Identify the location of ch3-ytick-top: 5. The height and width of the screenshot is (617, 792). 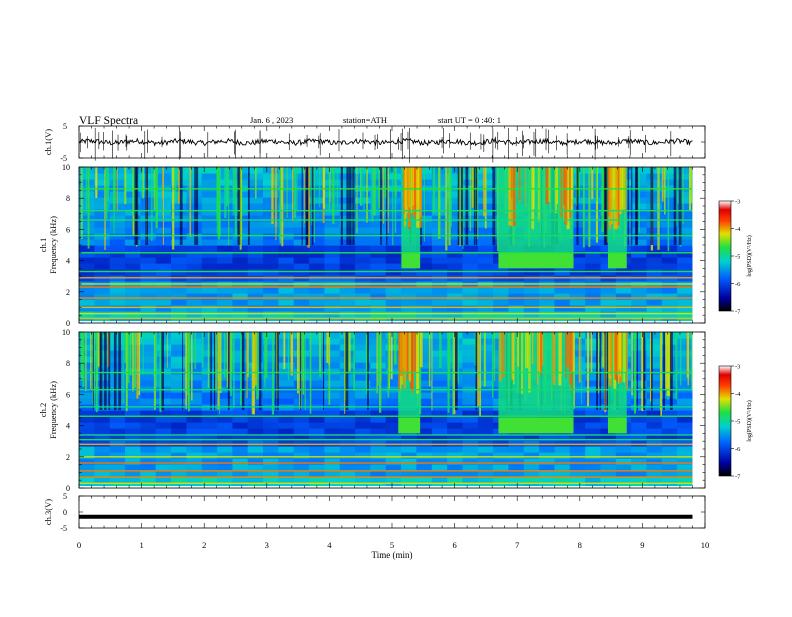
(65, 496).